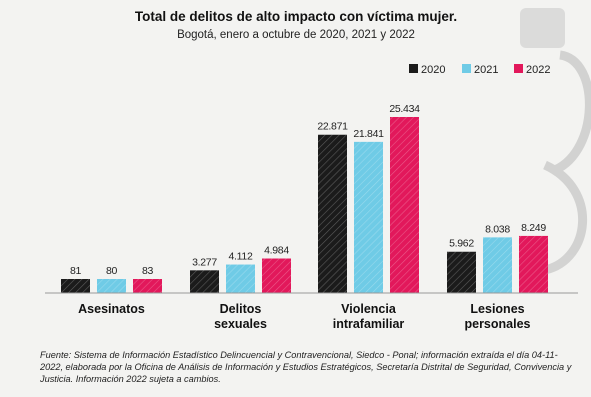 The height and width of the screenshot is (397, 591). I want to click on value-label: 80, so click(112, 271).